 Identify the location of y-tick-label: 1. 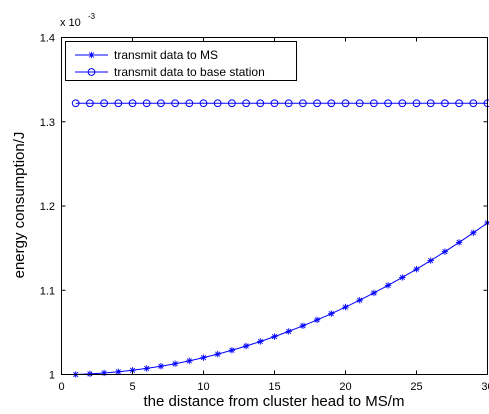
(52, 376).